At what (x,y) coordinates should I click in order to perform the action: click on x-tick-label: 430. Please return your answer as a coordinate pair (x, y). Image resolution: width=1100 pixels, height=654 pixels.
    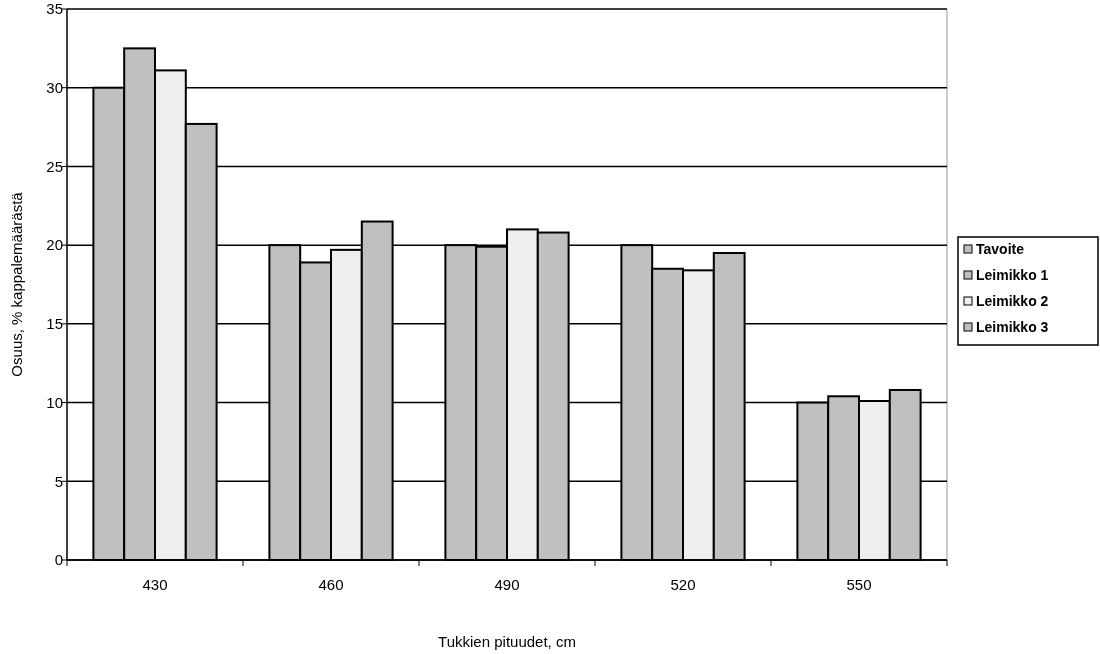
    Looking at the image, I should click on (155, 584).